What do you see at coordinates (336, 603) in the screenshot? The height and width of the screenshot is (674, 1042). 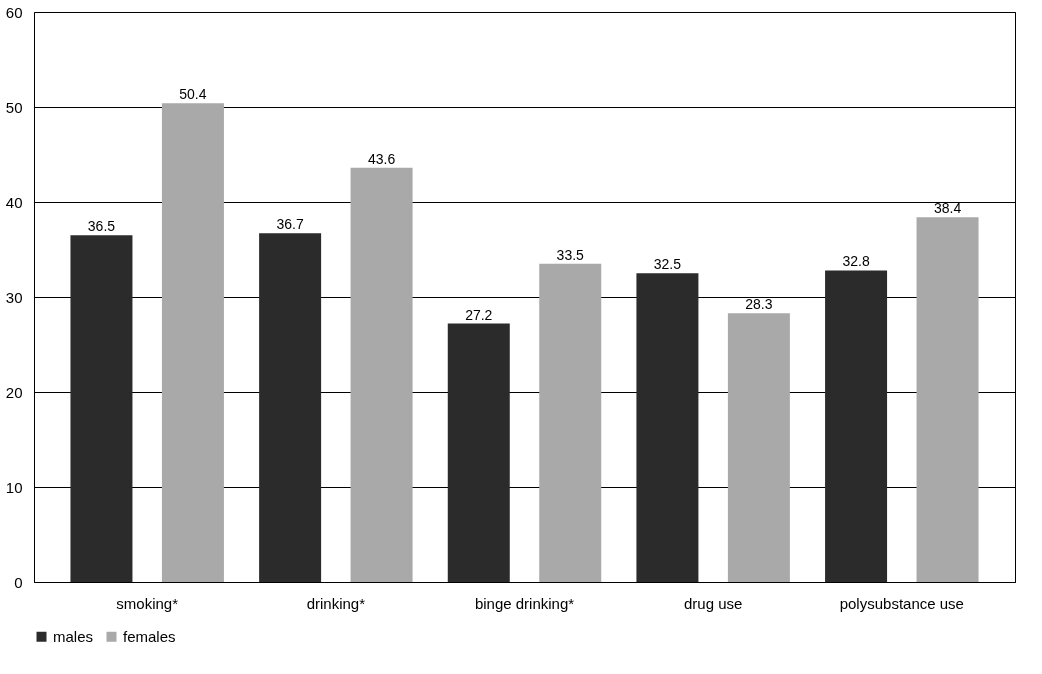 I see `x-tick-label: drinking*` at bounding box center [336, 603].